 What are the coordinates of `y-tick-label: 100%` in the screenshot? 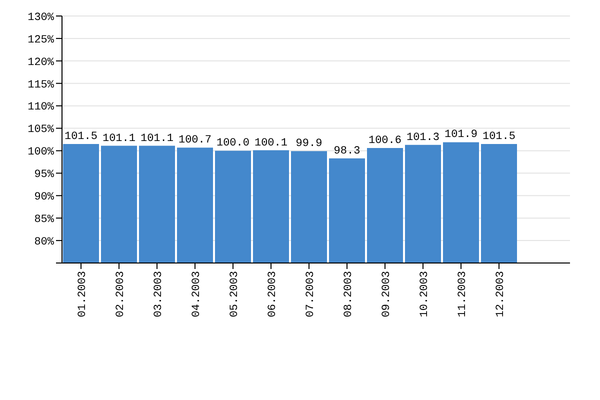 It's located at (41, 152).